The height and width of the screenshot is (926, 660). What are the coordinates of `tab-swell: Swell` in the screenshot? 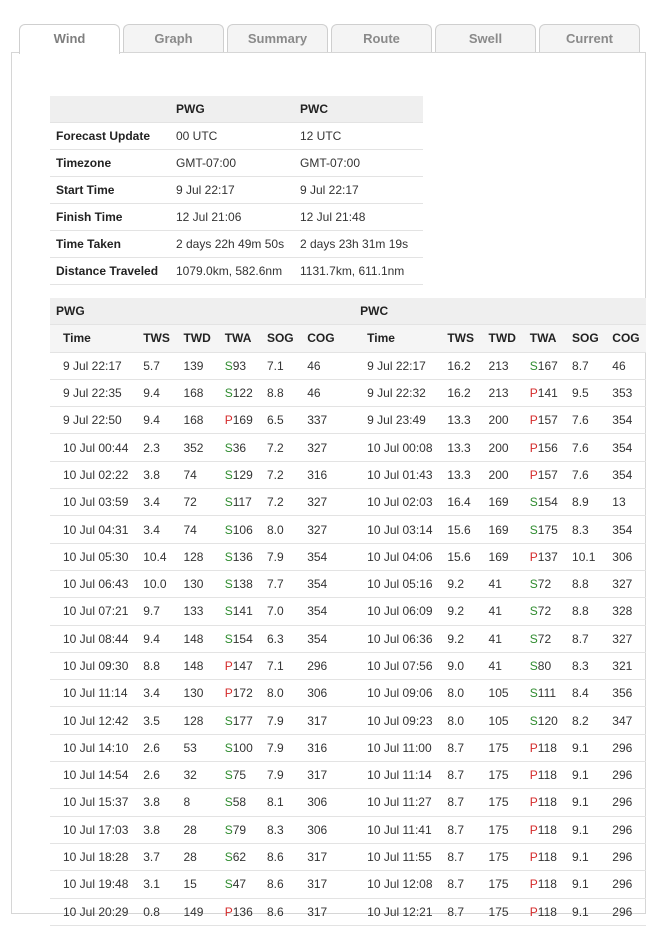 It's located at (485, 38).